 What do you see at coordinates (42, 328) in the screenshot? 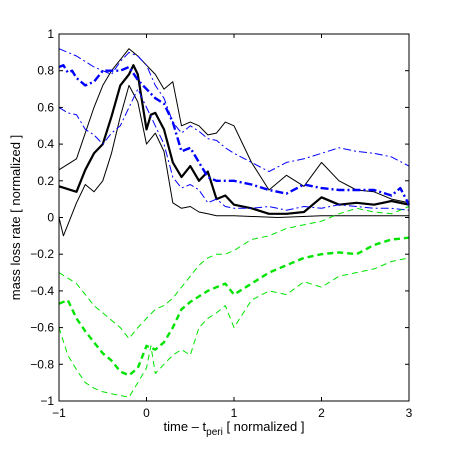
I see `y-tick-label: −0.6` at bounding box center [42, 328].